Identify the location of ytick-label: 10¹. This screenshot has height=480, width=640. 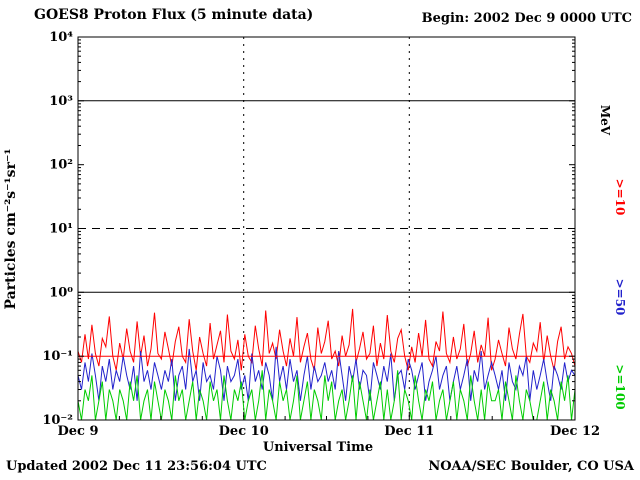
(61, 229).